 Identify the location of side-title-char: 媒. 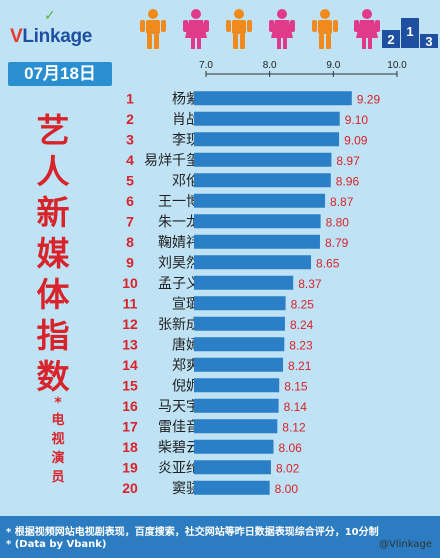
(53, 253).